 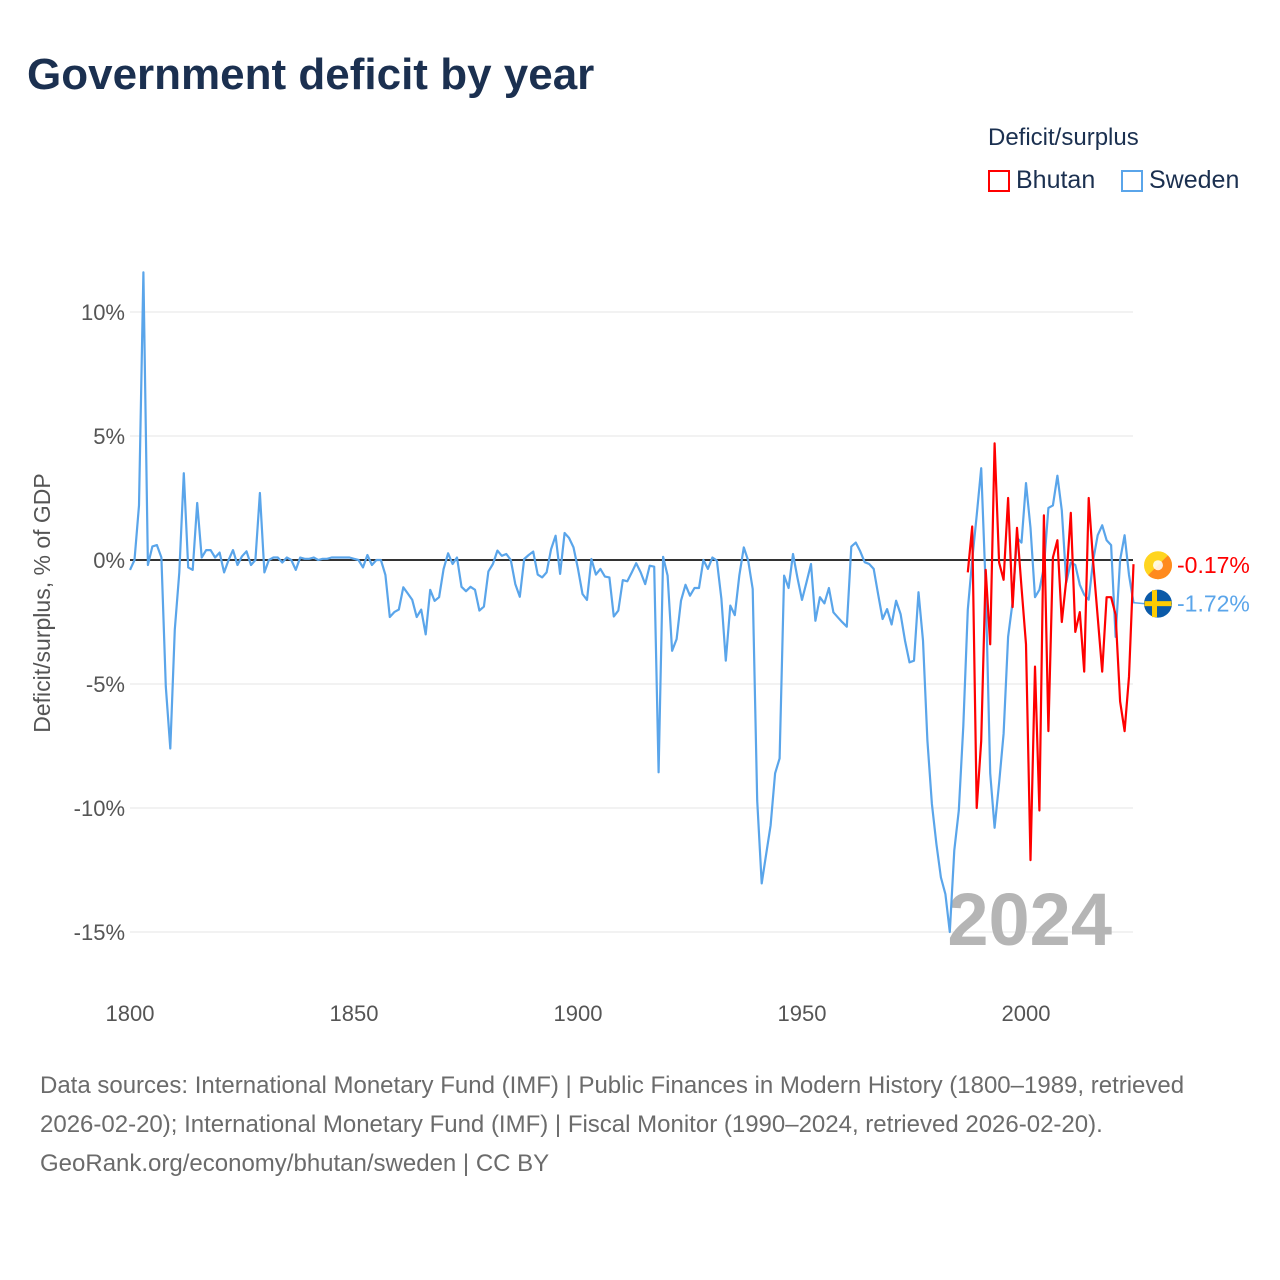 I want to click on y-axis-label: Deficit/surplus, % of GDP, so click(x=42, y=602).